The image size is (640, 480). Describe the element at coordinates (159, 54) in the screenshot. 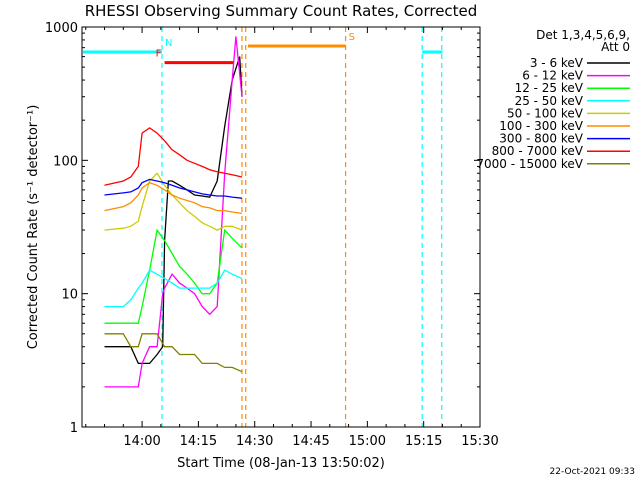

I see `interval-label-F: F` at that location.